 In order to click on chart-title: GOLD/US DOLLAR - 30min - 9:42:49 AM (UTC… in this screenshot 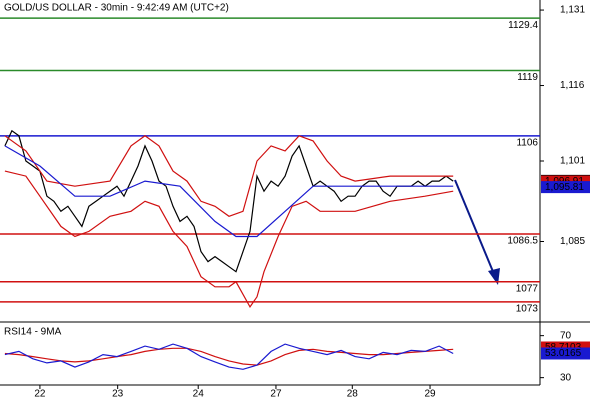, I will do `click(116, 8)`.